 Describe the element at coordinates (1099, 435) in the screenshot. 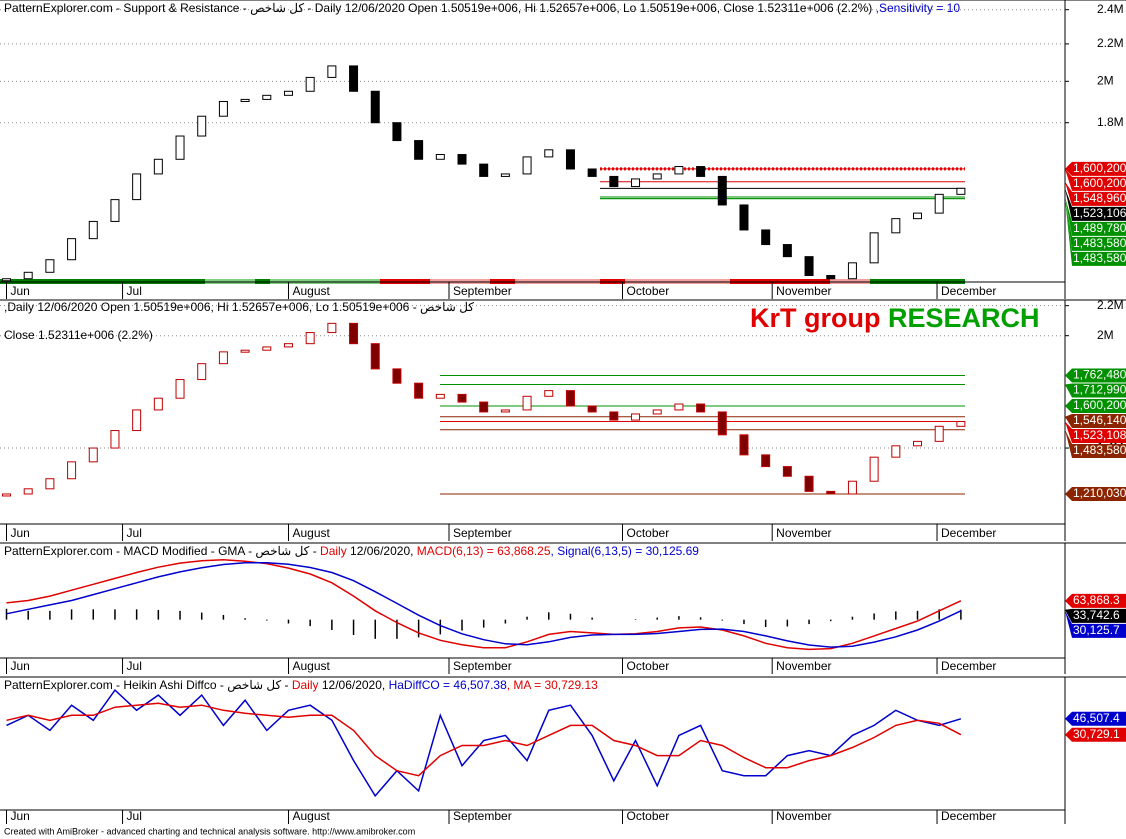

I see `level-label: 1,523,108` at that location.